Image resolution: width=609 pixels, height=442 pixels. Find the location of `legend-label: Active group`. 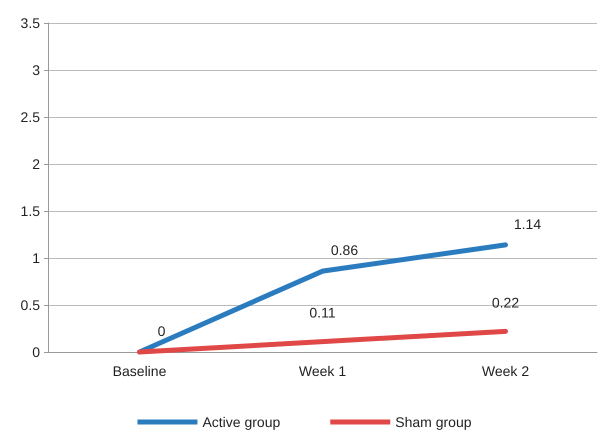

legend-label: Active group is located at coordinates (241, 422).